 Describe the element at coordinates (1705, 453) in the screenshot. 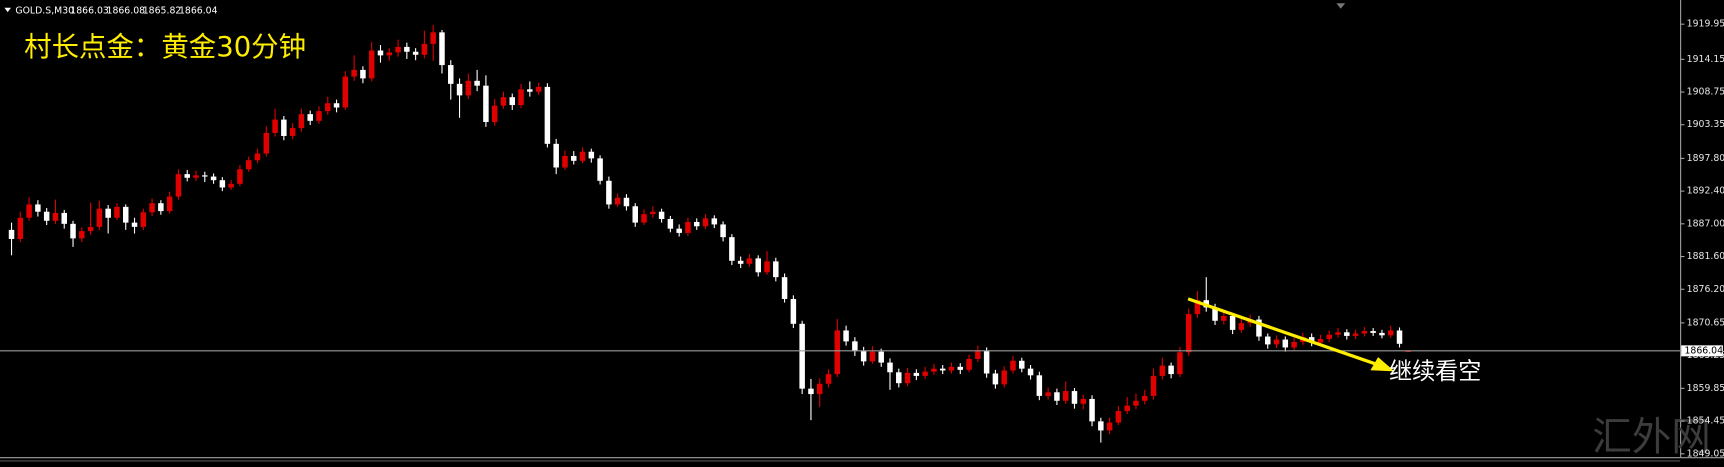

I see `y-tick-label: 1849.05` at that location.